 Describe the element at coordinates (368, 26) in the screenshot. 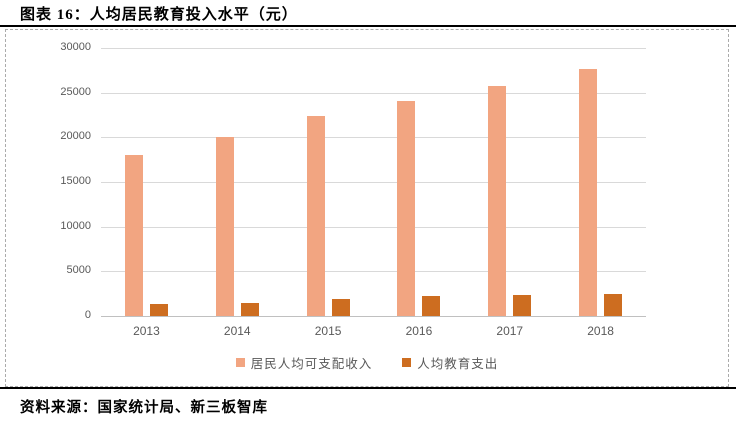

I see `title-divider-line` at that location.